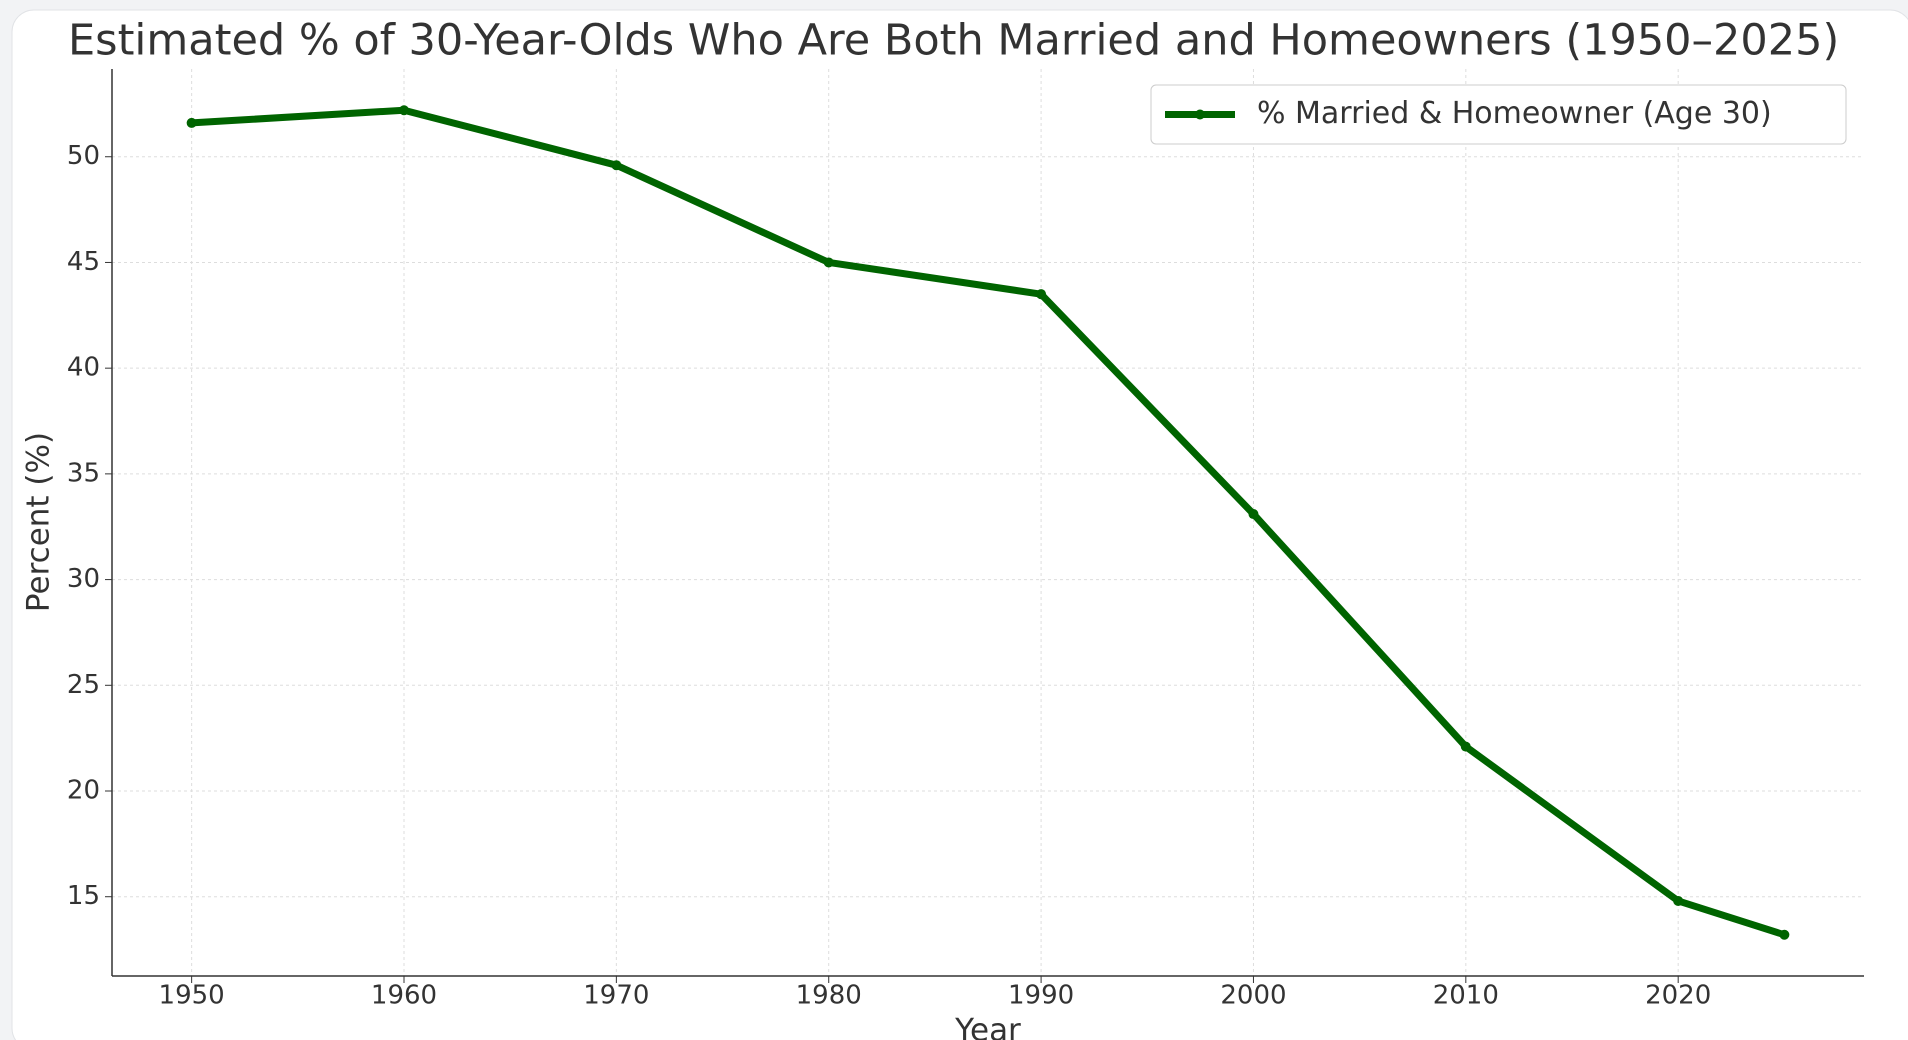  What do you see at coordinates (404, 996) in the screenshot?
I see `x-tick-label: 1960` at bounding box center [404, 996].